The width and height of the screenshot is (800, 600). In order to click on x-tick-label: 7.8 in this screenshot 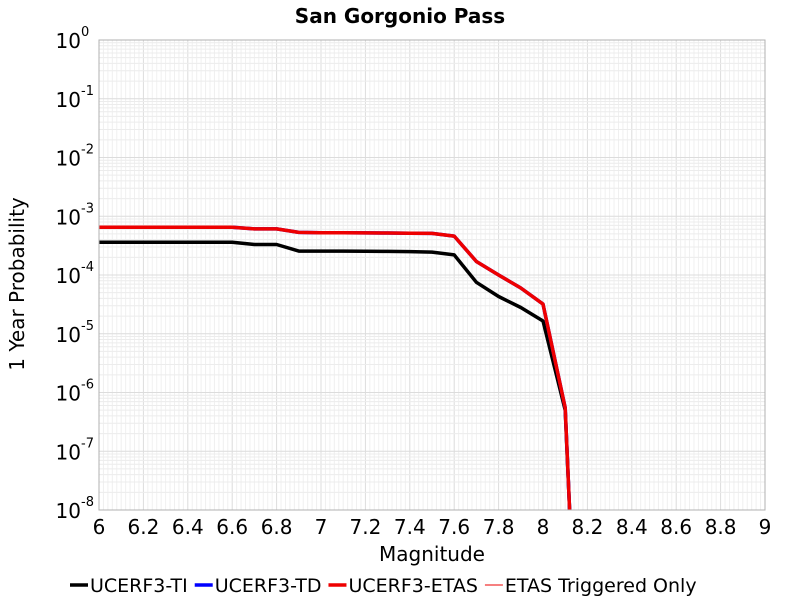, I will do `click(499, 527)`.